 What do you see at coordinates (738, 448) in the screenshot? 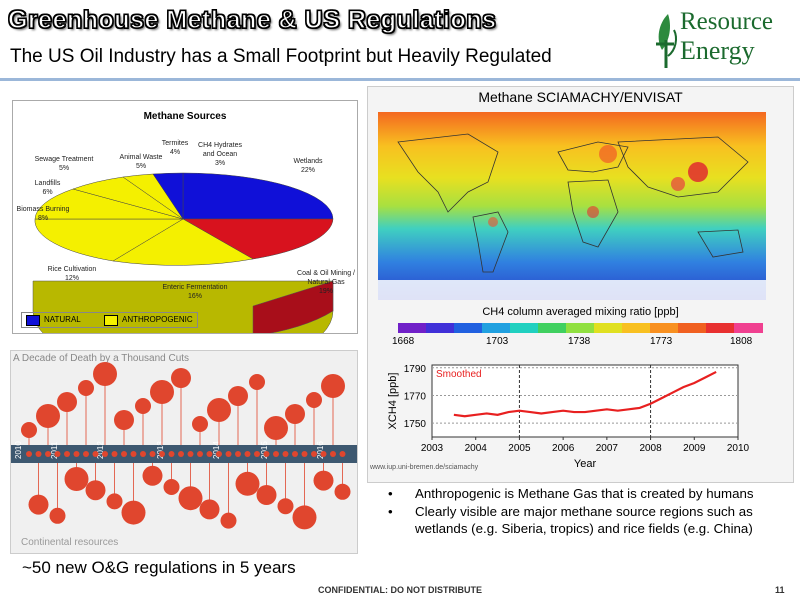
I see `x-tick-label: 2010` at bounding box center [738, 448].